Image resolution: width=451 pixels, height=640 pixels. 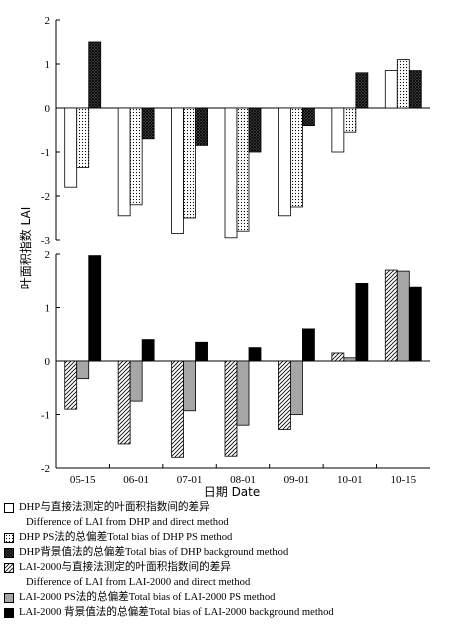 What do you see at coordinates (114, 507) in the screenshot?
I see `legend-text: DHP与直接法测定的叶面积指数间的差异` at bounding box center [114, 507].